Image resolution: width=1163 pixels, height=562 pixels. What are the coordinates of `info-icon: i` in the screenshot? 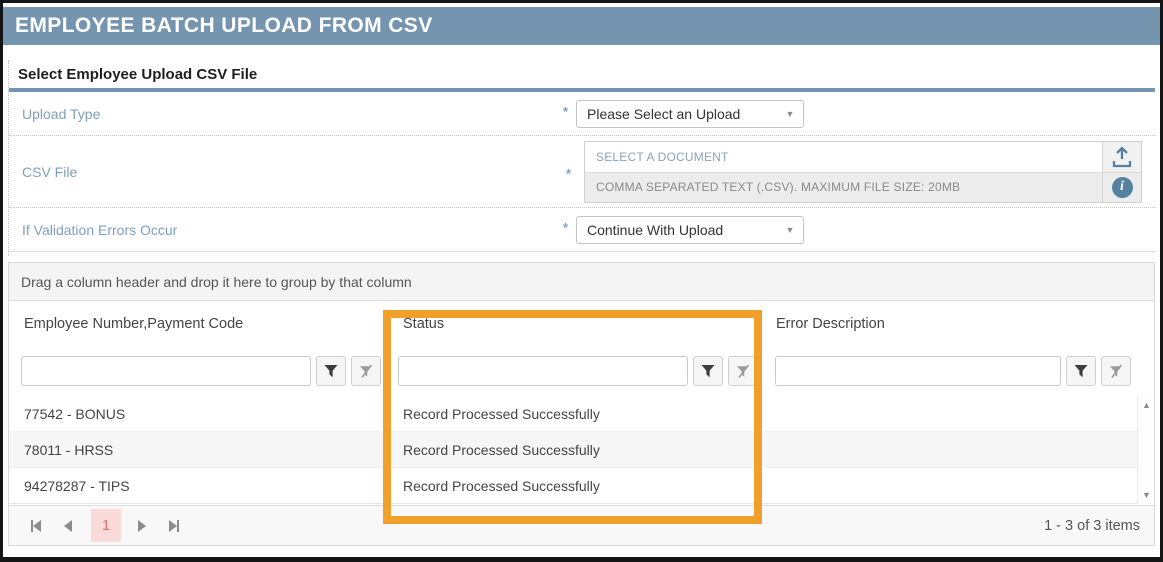 It's located at (1122, 187).